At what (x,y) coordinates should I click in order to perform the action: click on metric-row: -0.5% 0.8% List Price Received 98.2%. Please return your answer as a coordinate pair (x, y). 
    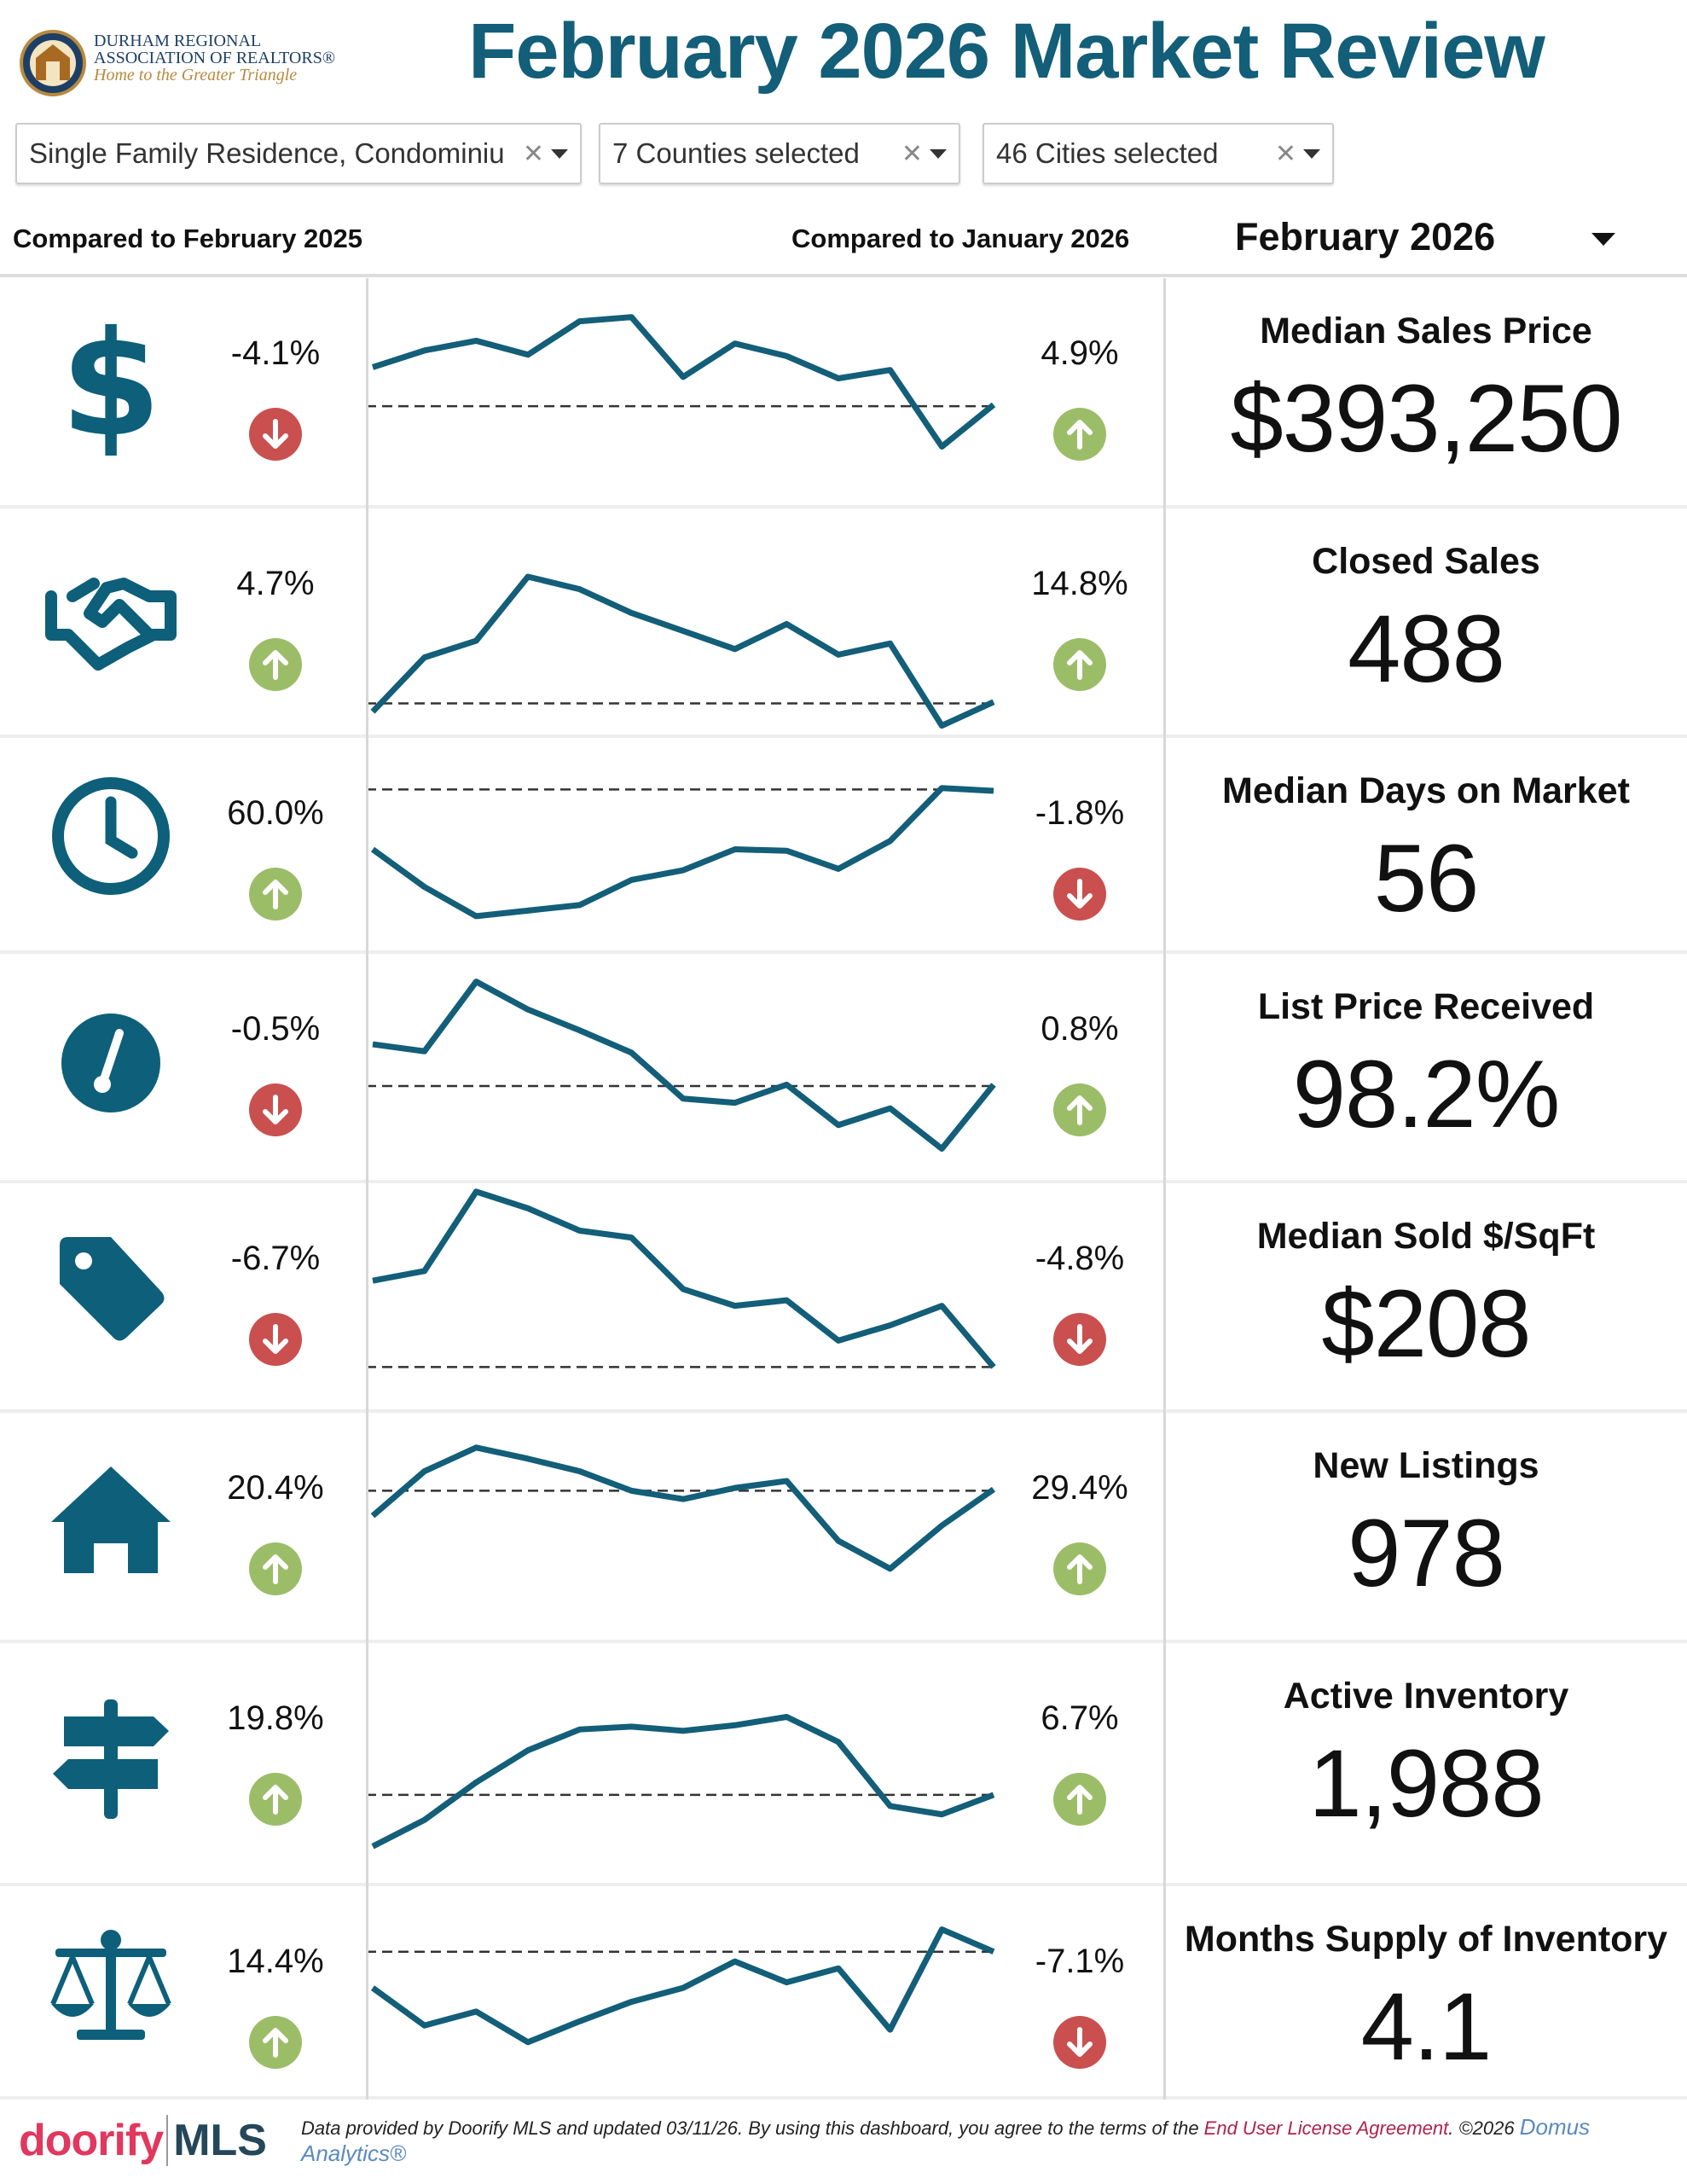
    Looking at the image, I should click on (843, 1068).